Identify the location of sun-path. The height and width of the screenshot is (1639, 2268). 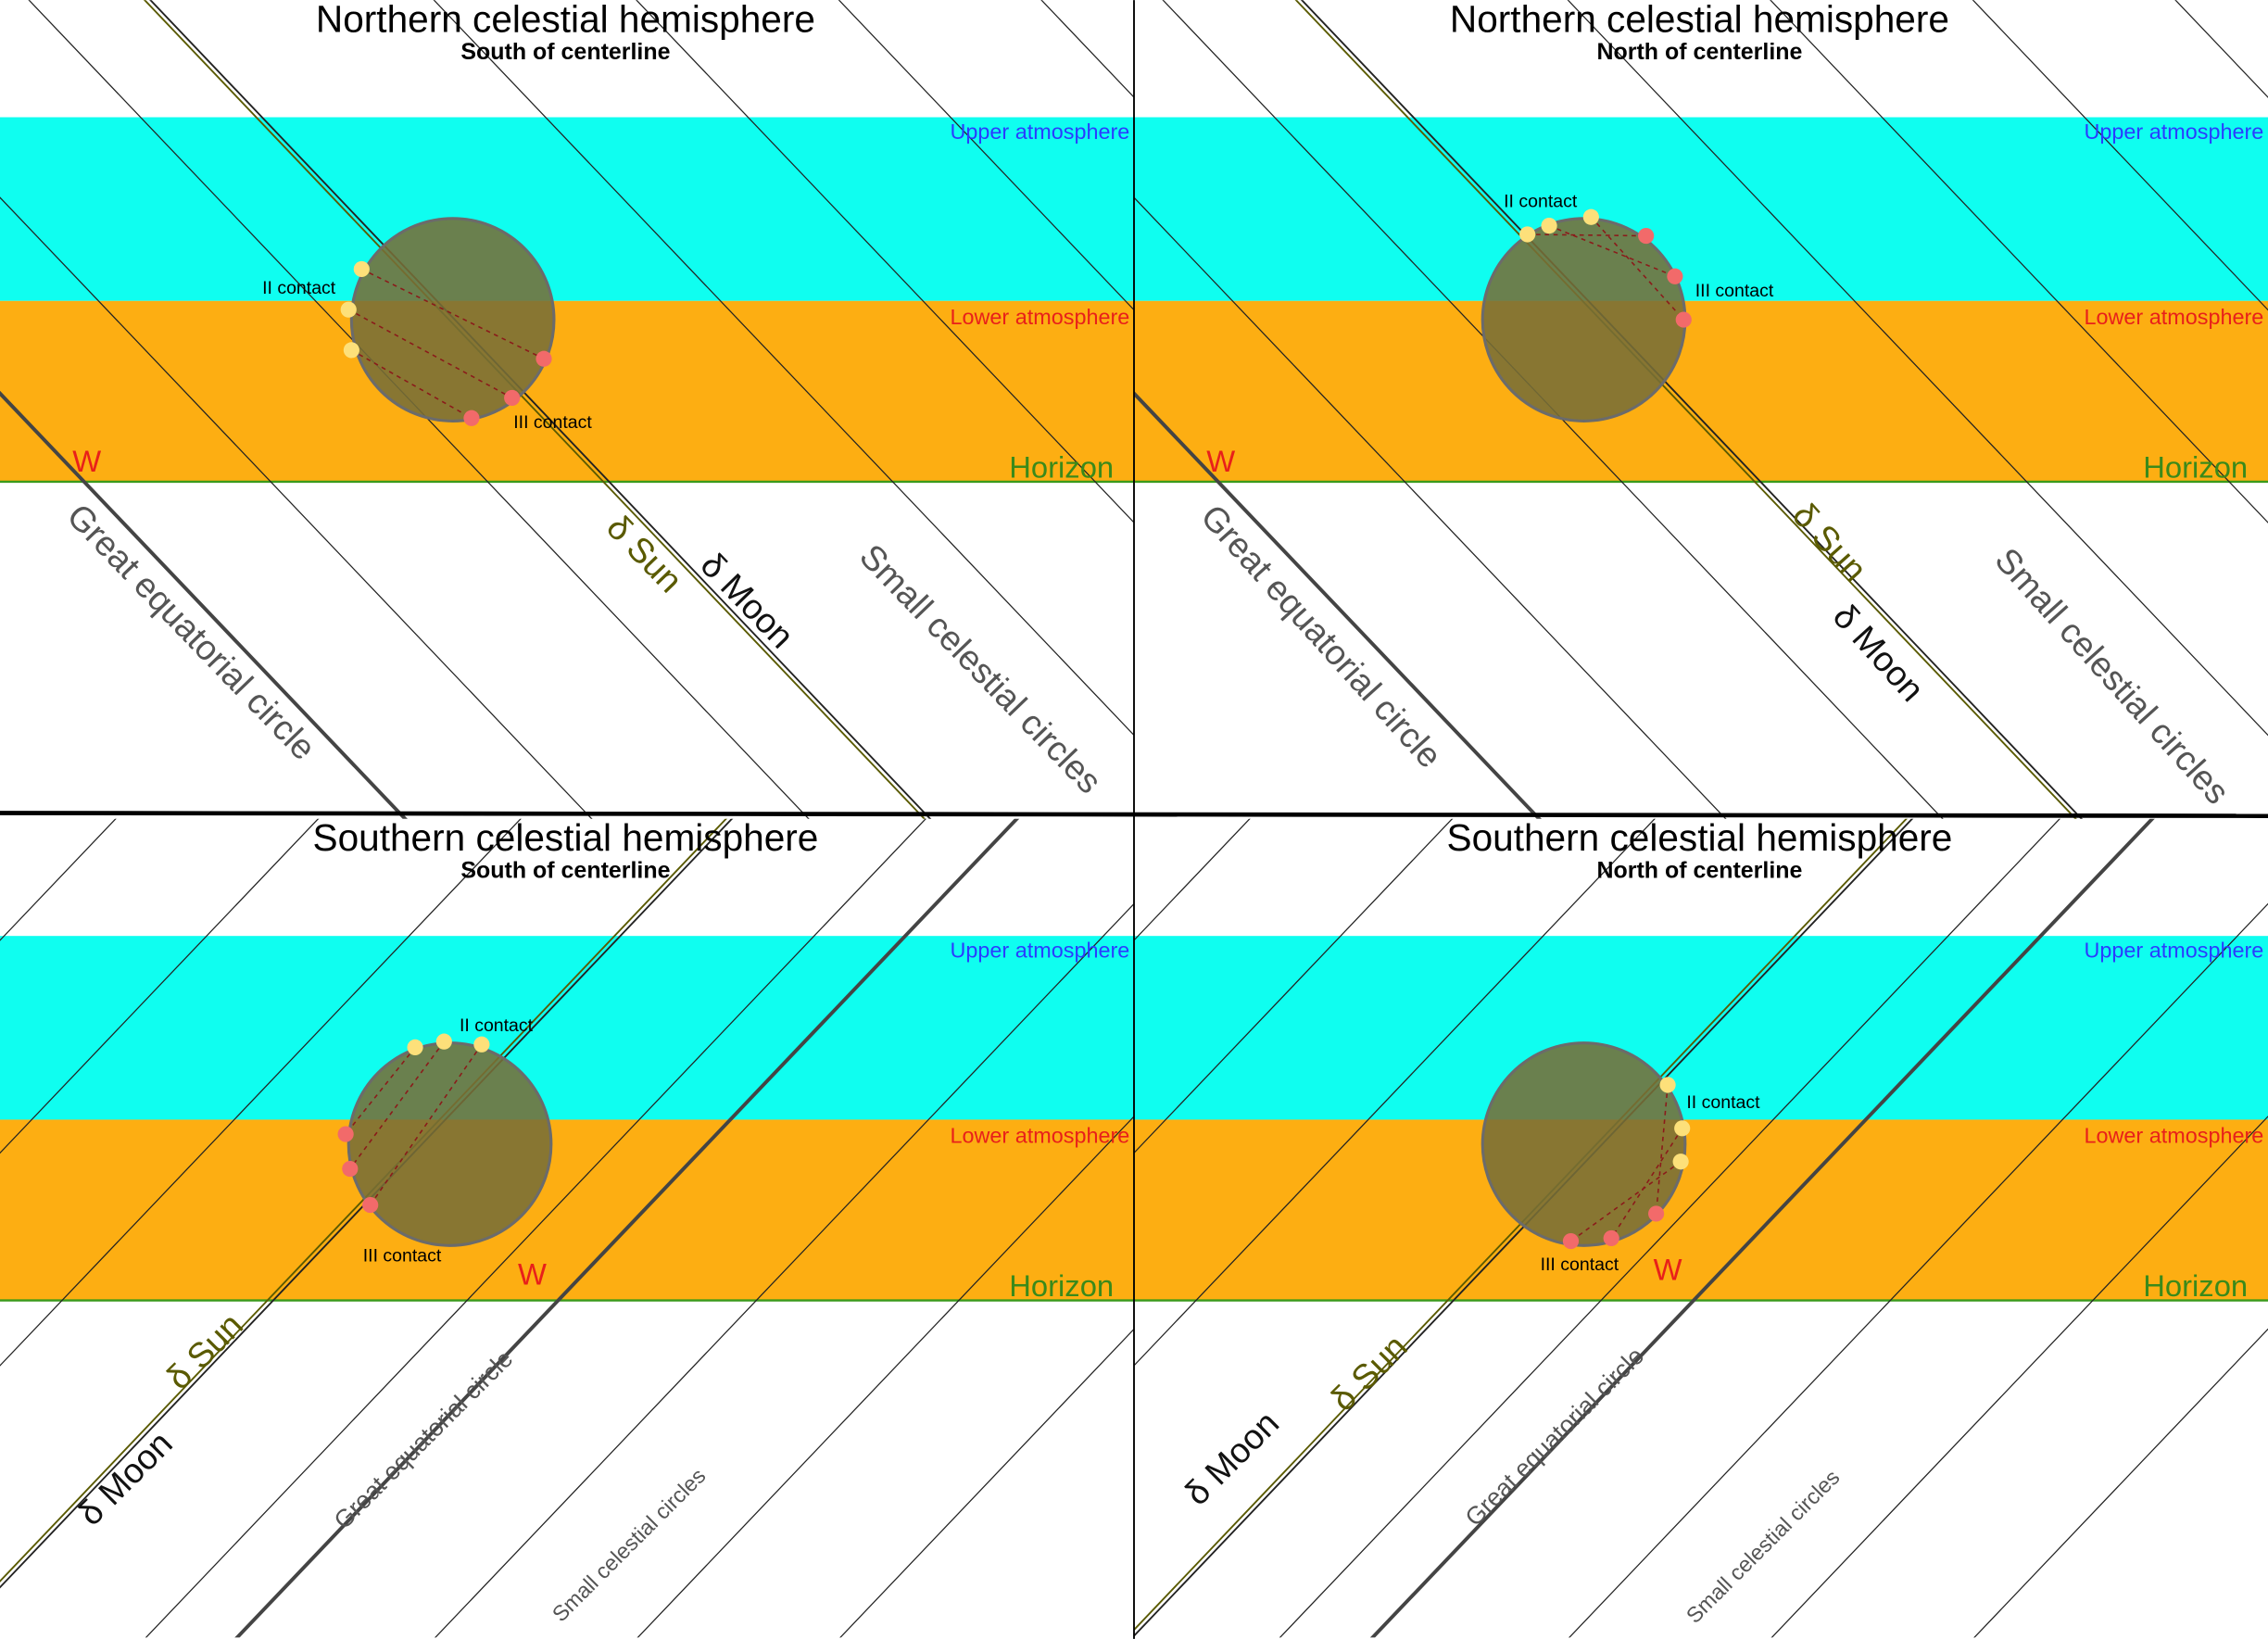
(364, 1200).